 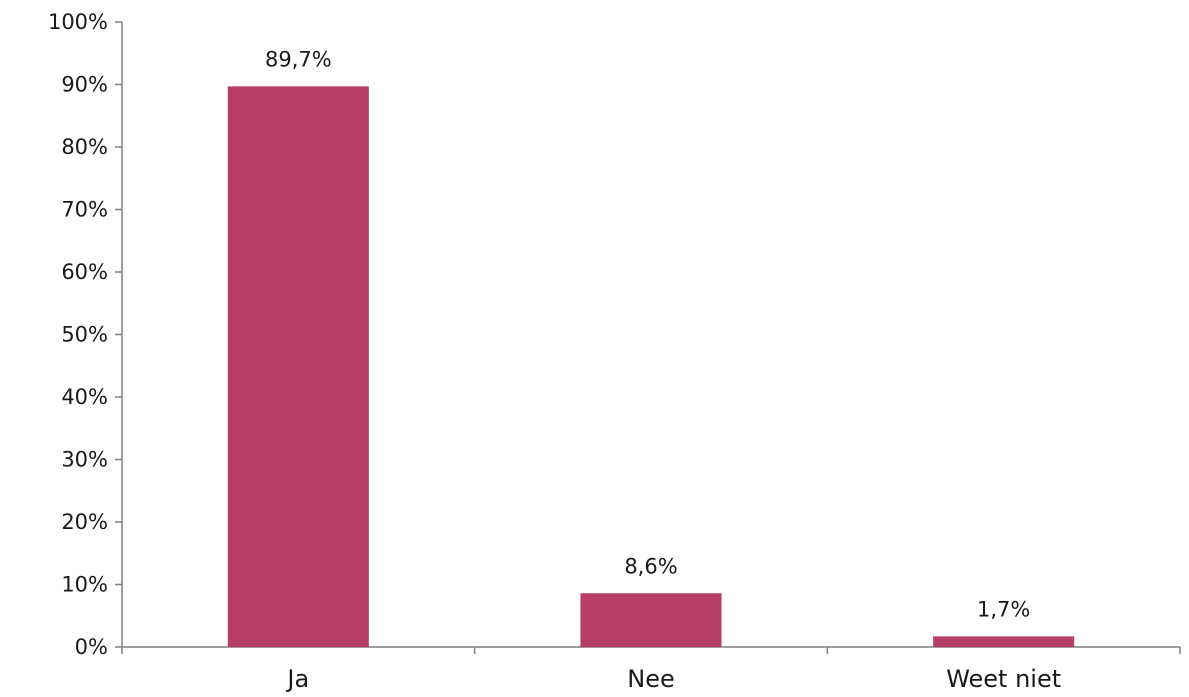 I want to click on x-axis: Ja Nee Weet niet, so click(x=651, y=669).